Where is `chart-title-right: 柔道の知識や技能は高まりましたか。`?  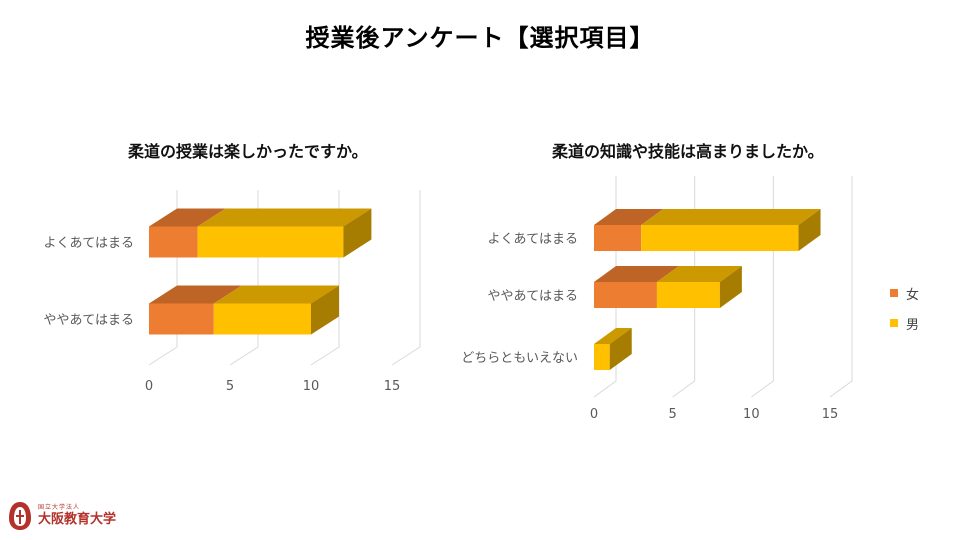 chart-title-right: 柔道の知識や技能は高まりましたか。 is located at coordinates (688, 151).